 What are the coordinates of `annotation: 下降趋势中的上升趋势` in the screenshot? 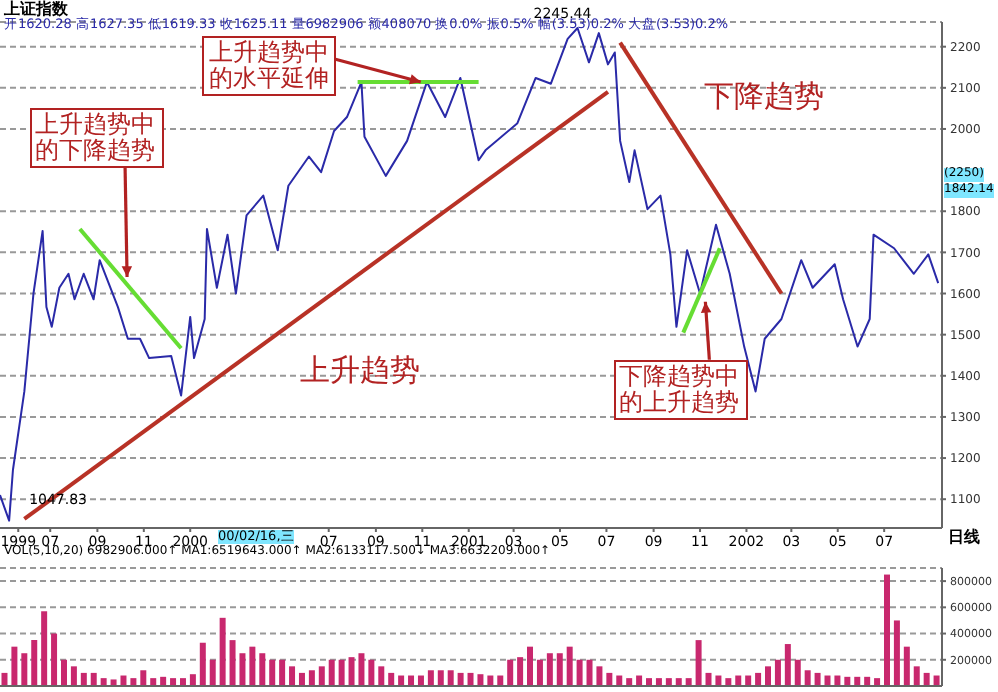 It's located at (680, 389).